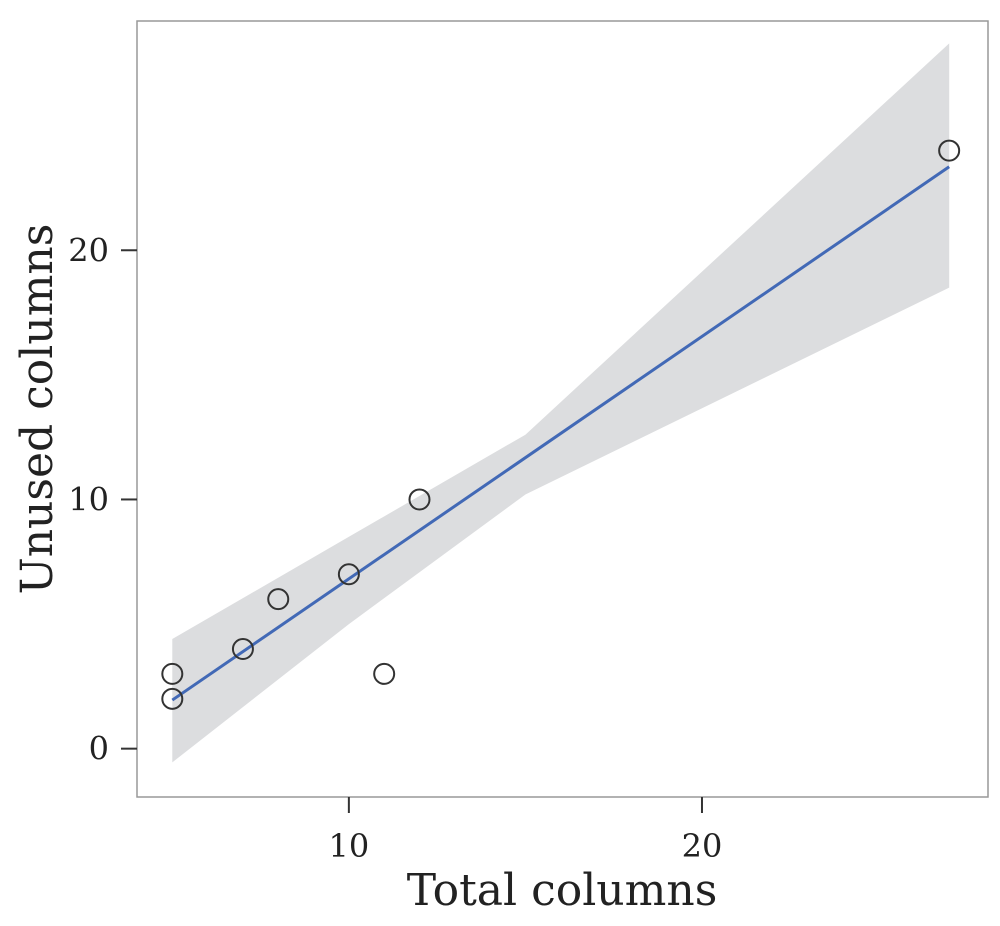 The width and height of the screenshot is (1000, 926). What do you see at coordinates (99, 749) in the screenshot?
I see `y-tick-label: 0` at bounding box center [99, 749].